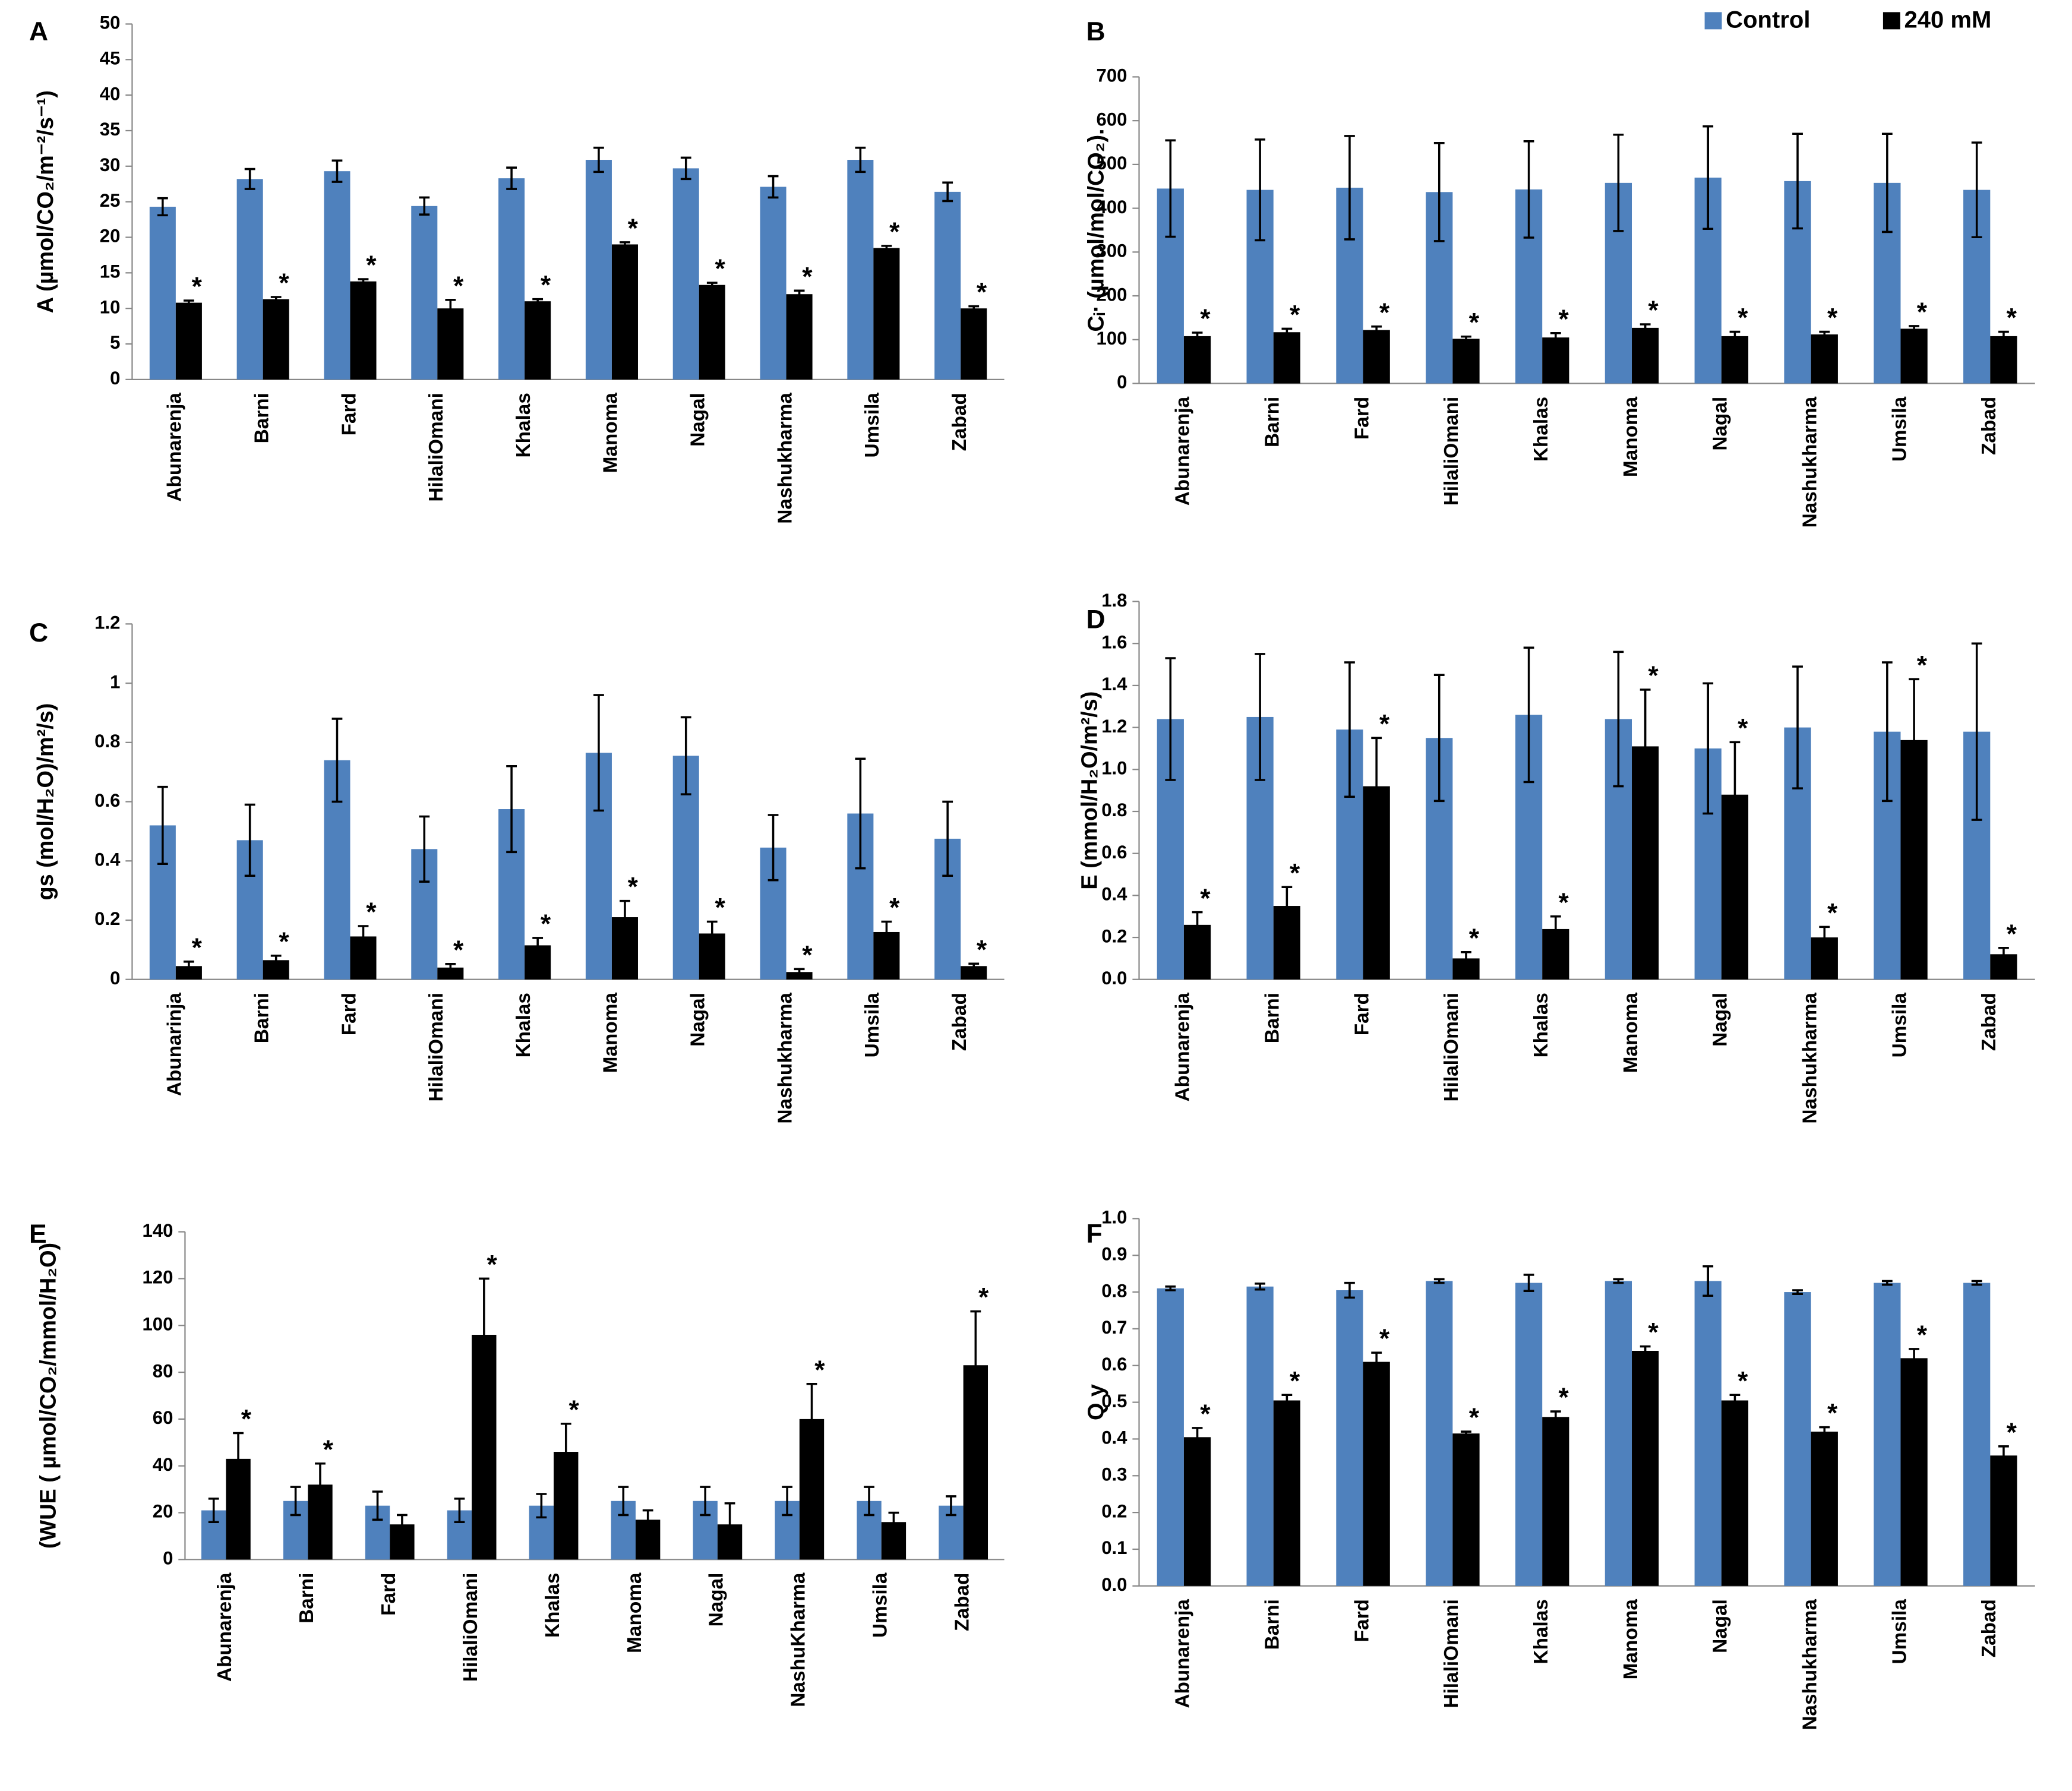 This screenshot has height=1791, width=2072. What do you see at coordinates (1112, 207) in the screenshot?
I see `y-tick-label: 400` at bounding box center [1112, 207].